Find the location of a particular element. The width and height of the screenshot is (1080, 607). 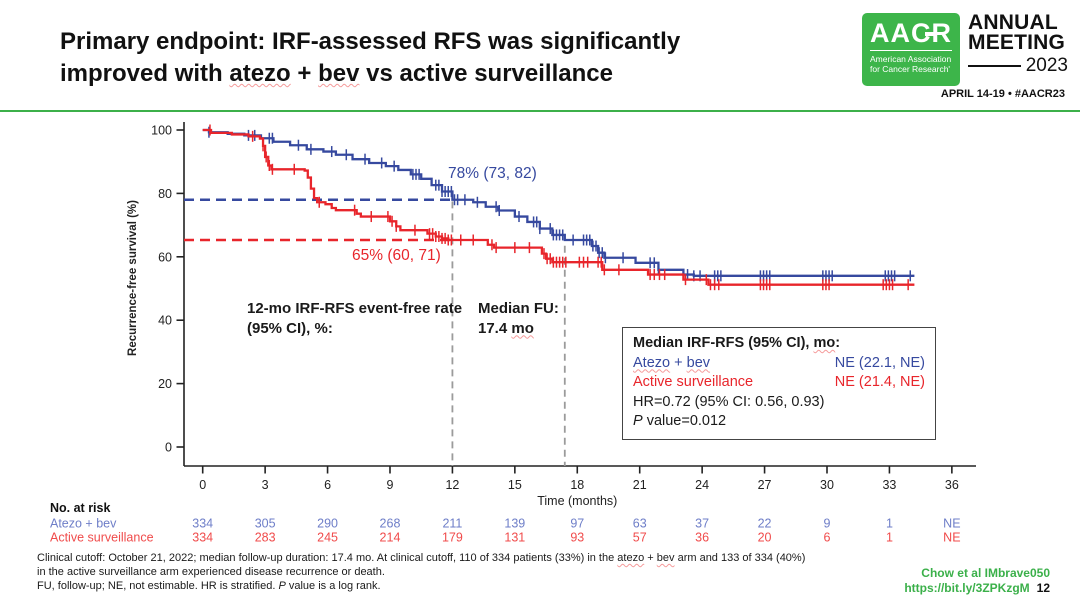

x-tick-label: 12 is located at coordinates (452, 485).